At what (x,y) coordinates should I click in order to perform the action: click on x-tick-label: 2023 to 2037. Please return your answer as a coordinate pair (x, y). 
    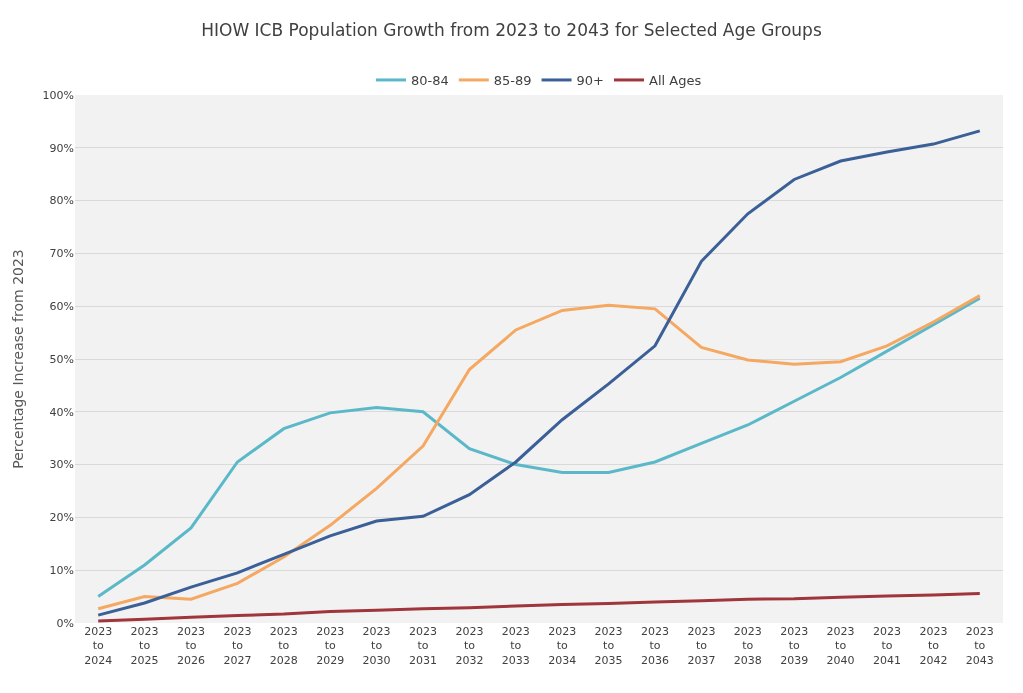
    Looking at the image, I should click on (701, 646).